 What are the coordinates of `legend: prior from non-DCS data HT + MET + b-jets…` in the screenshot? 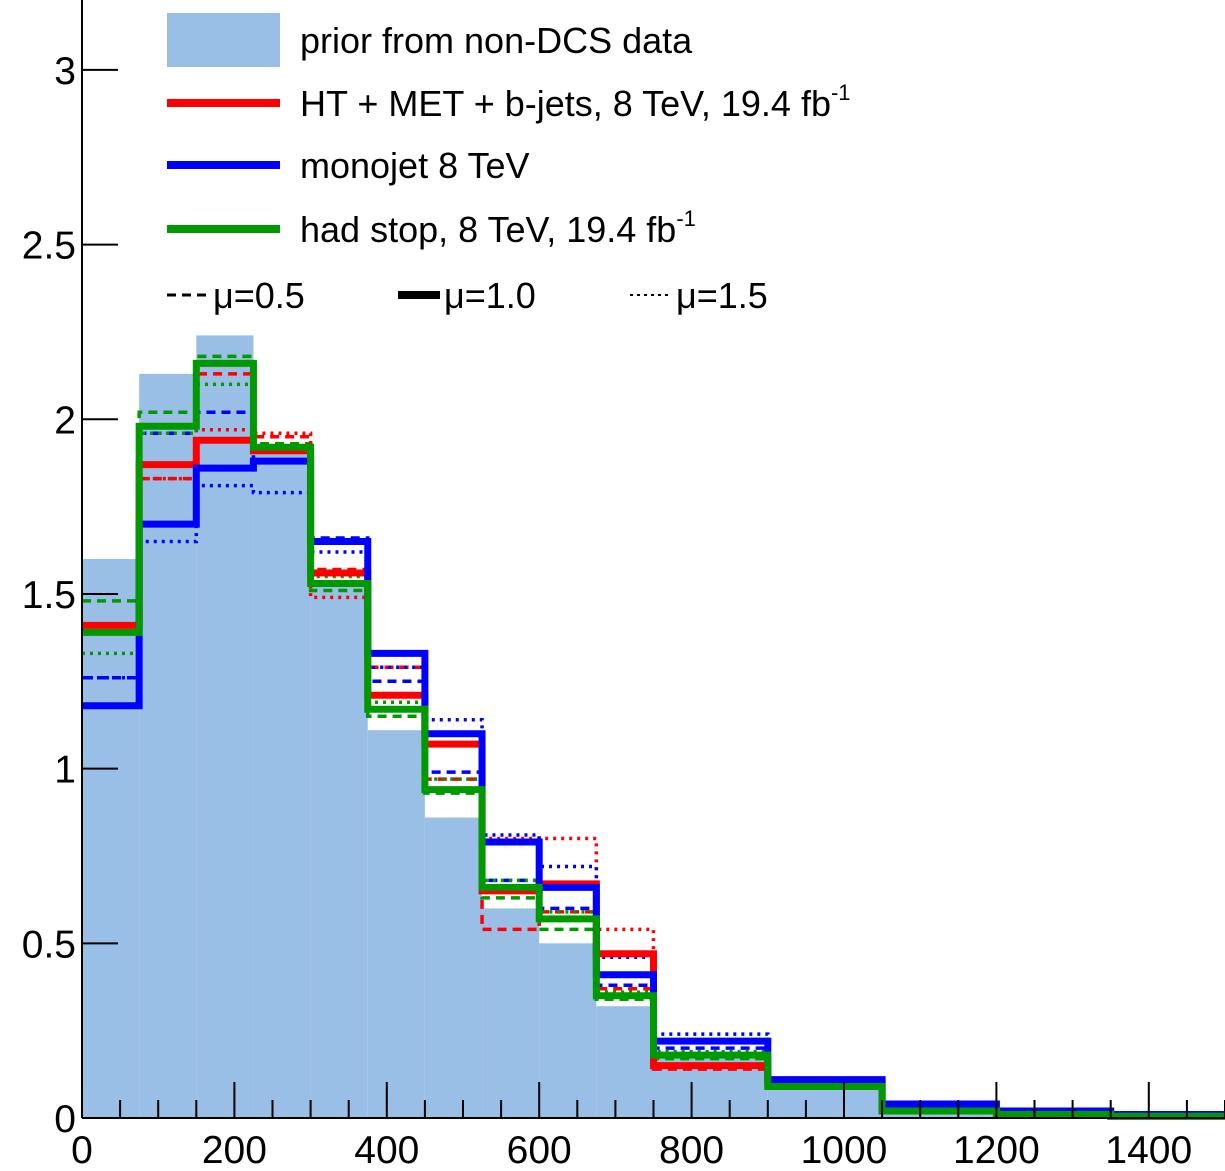 It's located at (509, 164).